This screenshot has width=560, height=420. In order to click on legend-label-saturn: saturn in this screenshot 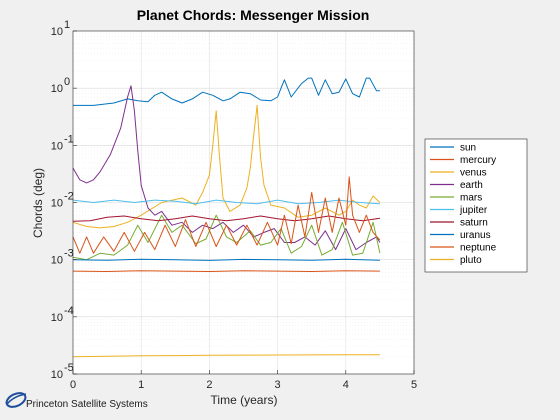, I will do `click(474, 223)`.